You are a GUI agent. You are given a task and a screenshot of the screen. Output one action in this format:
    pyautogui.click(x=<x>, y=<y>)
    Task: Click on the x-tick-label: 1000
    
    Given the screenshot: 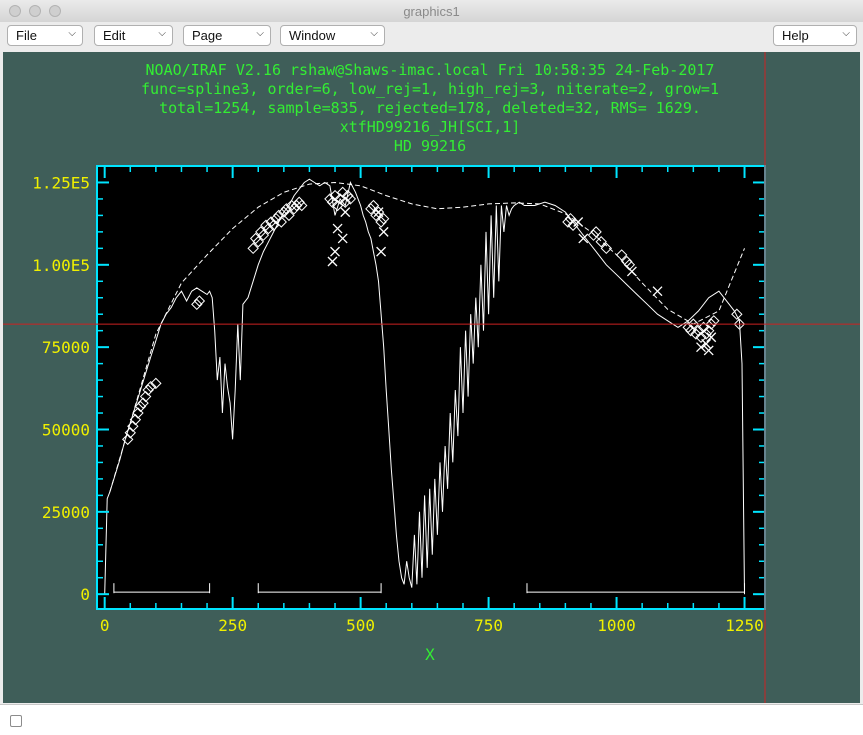 What is the action you would take?
    pyautogui.click(x=616, y=625)
    